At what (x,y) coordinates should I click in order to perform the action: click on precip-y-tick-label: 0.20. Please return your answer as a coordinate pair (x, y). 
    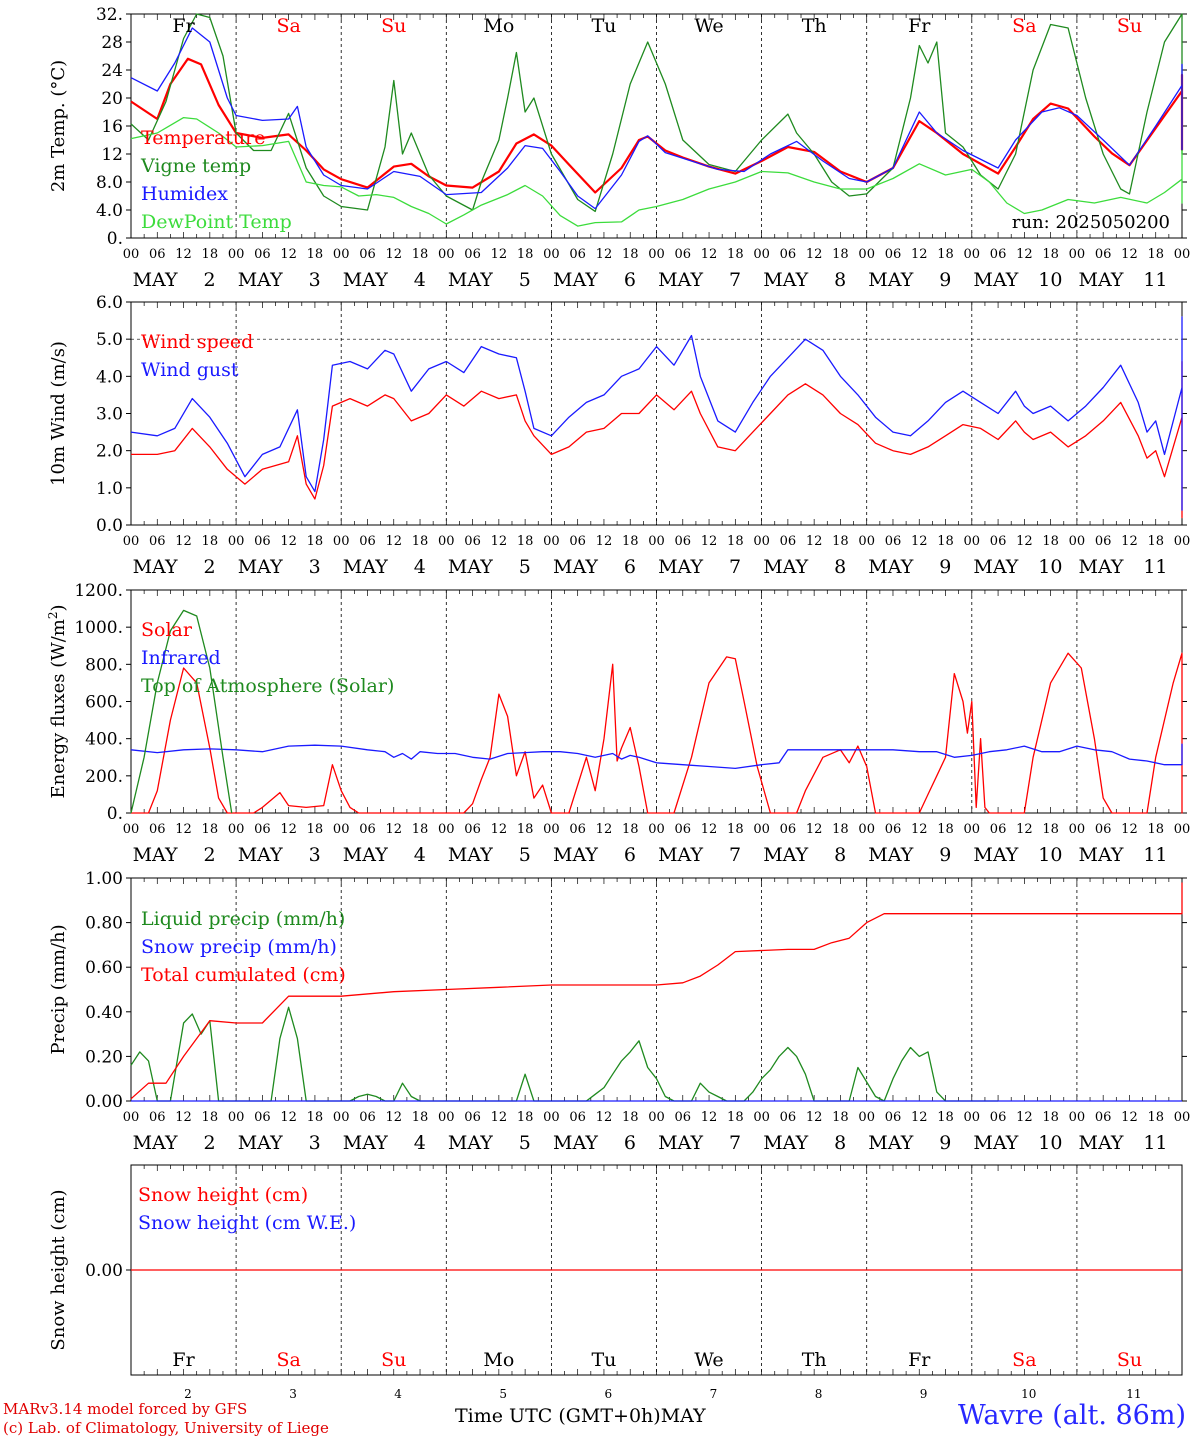
    Looking at the image, I should click on (104, 1057).